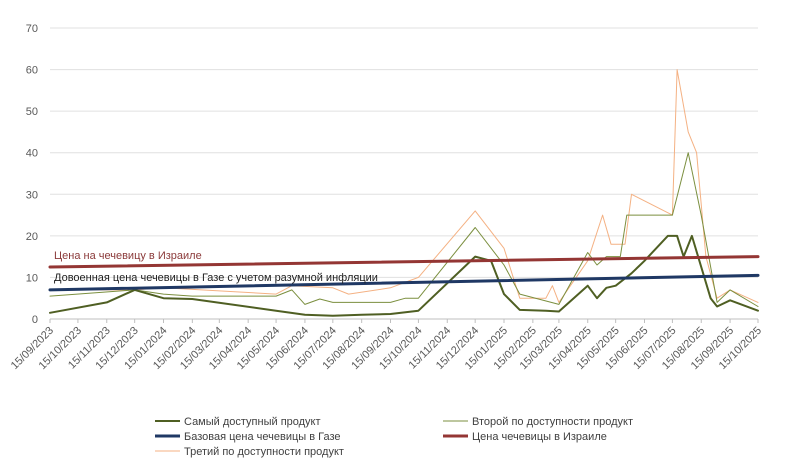  Describe the element at coordinates (32, 174) in the screenshot. I see `y-axis: 0 10 20 30 40 50 60 70` at that location.